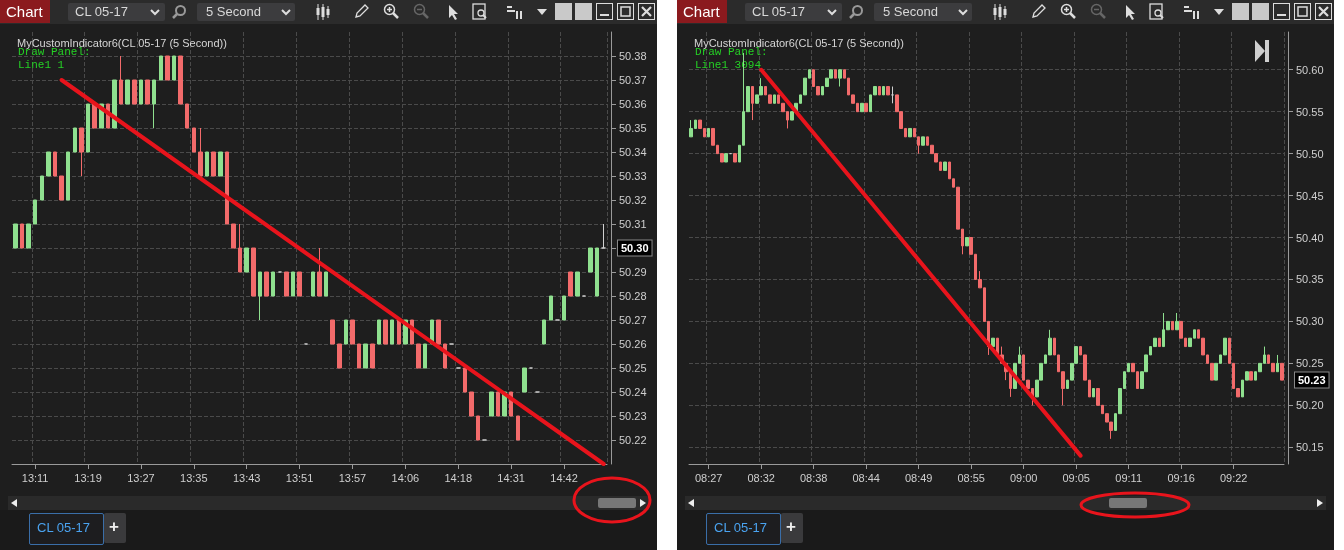  Describe the element at coordinates (910, 11) in the screenshot. I see `text: 5 Second` at that location.